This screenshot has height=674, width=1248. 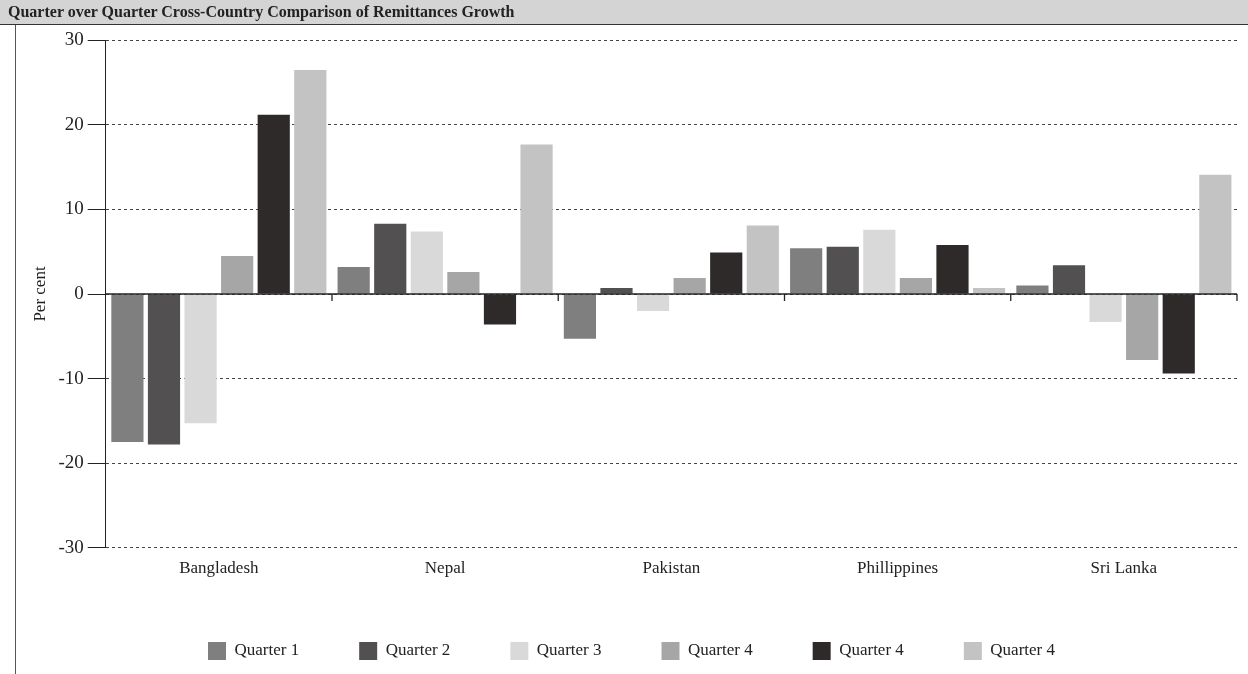 What do you see at coordinates (71, 377) in the screenshot?
I see `y-tick-label: -10` at bounding box center [71, 377].